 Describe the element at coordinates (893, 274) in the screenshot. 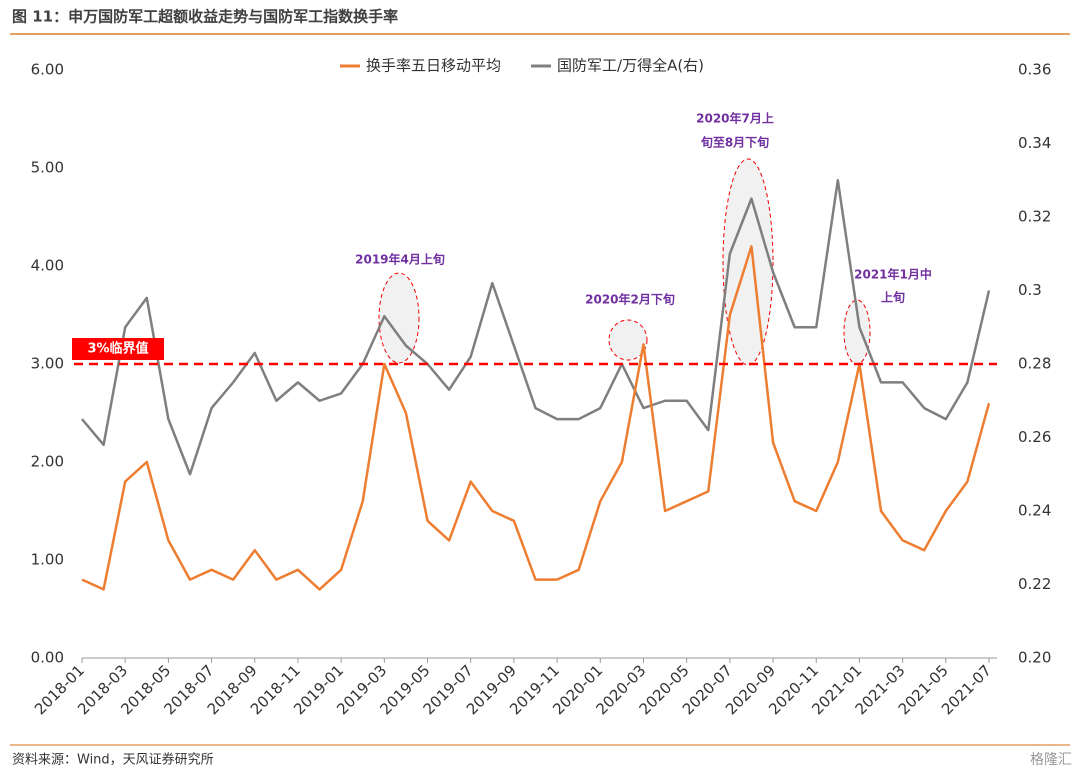

I see `annotation: 2021年1月中` at that location.